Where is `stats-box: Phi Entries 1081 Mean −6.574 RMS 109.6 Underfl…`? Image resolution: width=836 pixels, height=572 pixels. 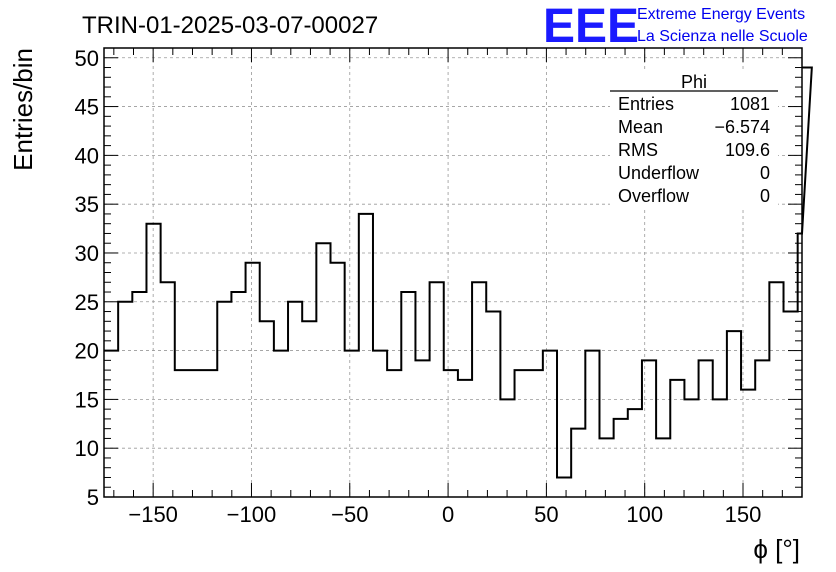
stats-box: Phi Entries 1081 Mean −6.574 RMS 109.6 Underfl… is located at coordinates (694, 140).